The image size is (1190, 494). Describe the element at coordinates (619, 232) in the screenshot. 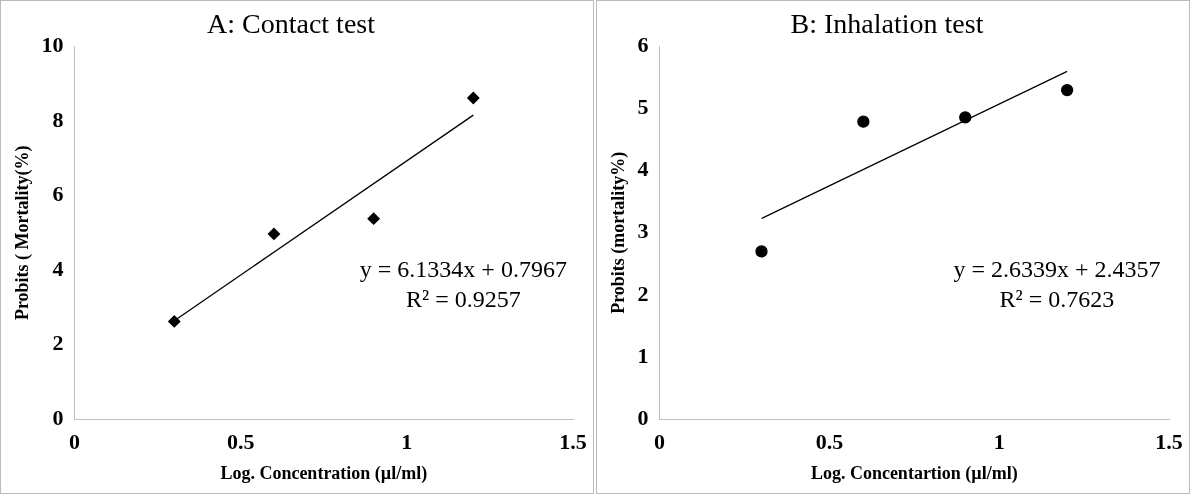

I see `y-axis-title: Probits (mortality%)` at that location.